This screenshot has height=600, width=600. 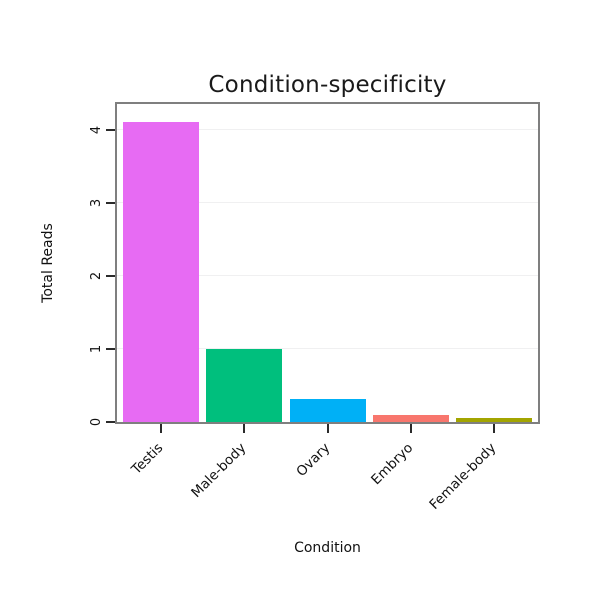 I want to click on y-tick-label: 2, so click(x=96, y=275).